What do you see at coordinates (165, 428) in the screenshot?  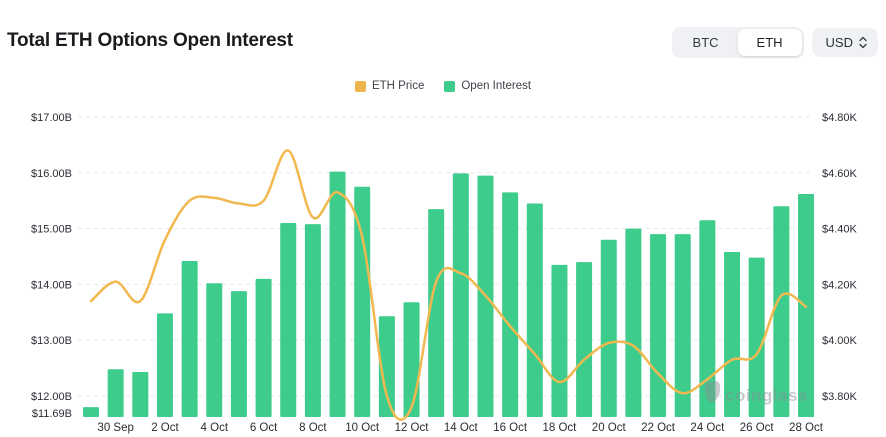 I see `x-axis-label: 2 Oct` at bounding box center [165, 428].